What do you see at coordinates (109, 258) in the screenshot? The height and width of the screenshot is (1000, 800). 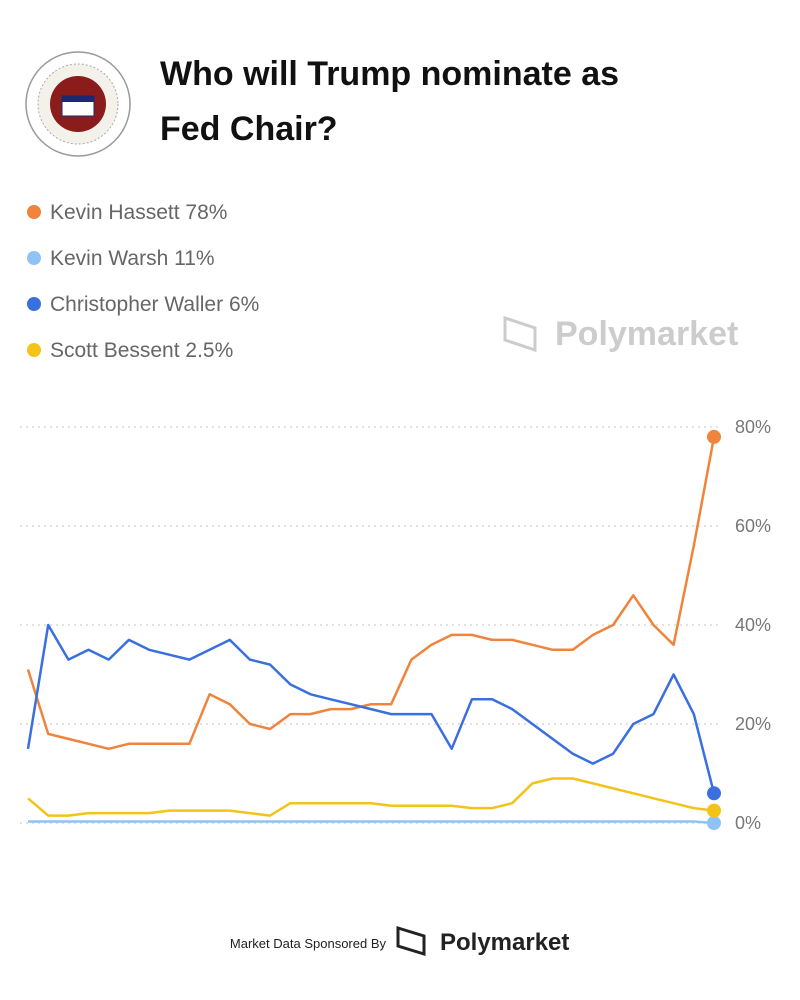 I see `legend-name: Kevin Warsh` at bounding box center [109, 258].